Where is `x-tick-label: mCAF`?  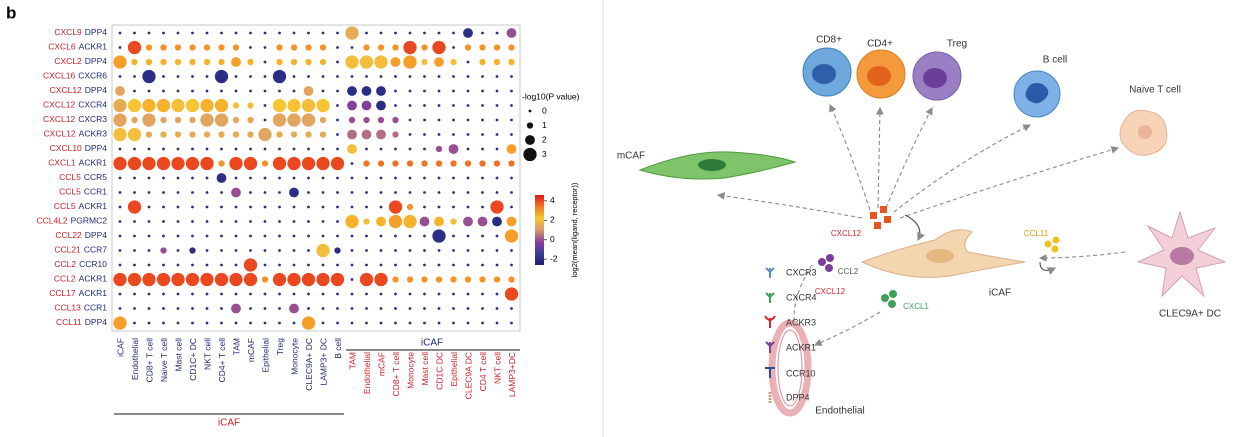
x-tick-label: mCAF is located at coordinates (381, 364).